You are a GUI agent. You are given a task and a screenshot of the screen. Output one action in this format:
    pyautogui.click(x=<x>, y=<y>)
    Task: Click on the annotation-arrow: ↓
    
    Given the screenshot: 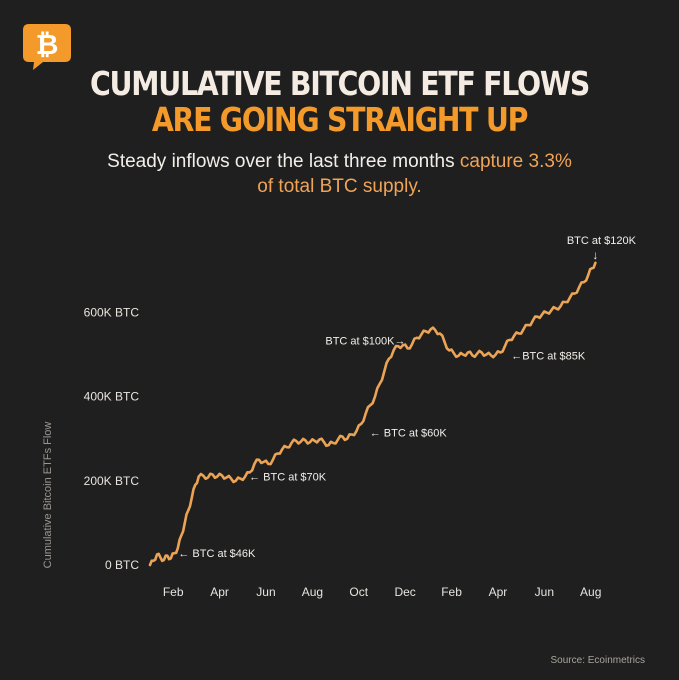 What is the action you would take?
    pyautogui.click(x=595, y=255)
    